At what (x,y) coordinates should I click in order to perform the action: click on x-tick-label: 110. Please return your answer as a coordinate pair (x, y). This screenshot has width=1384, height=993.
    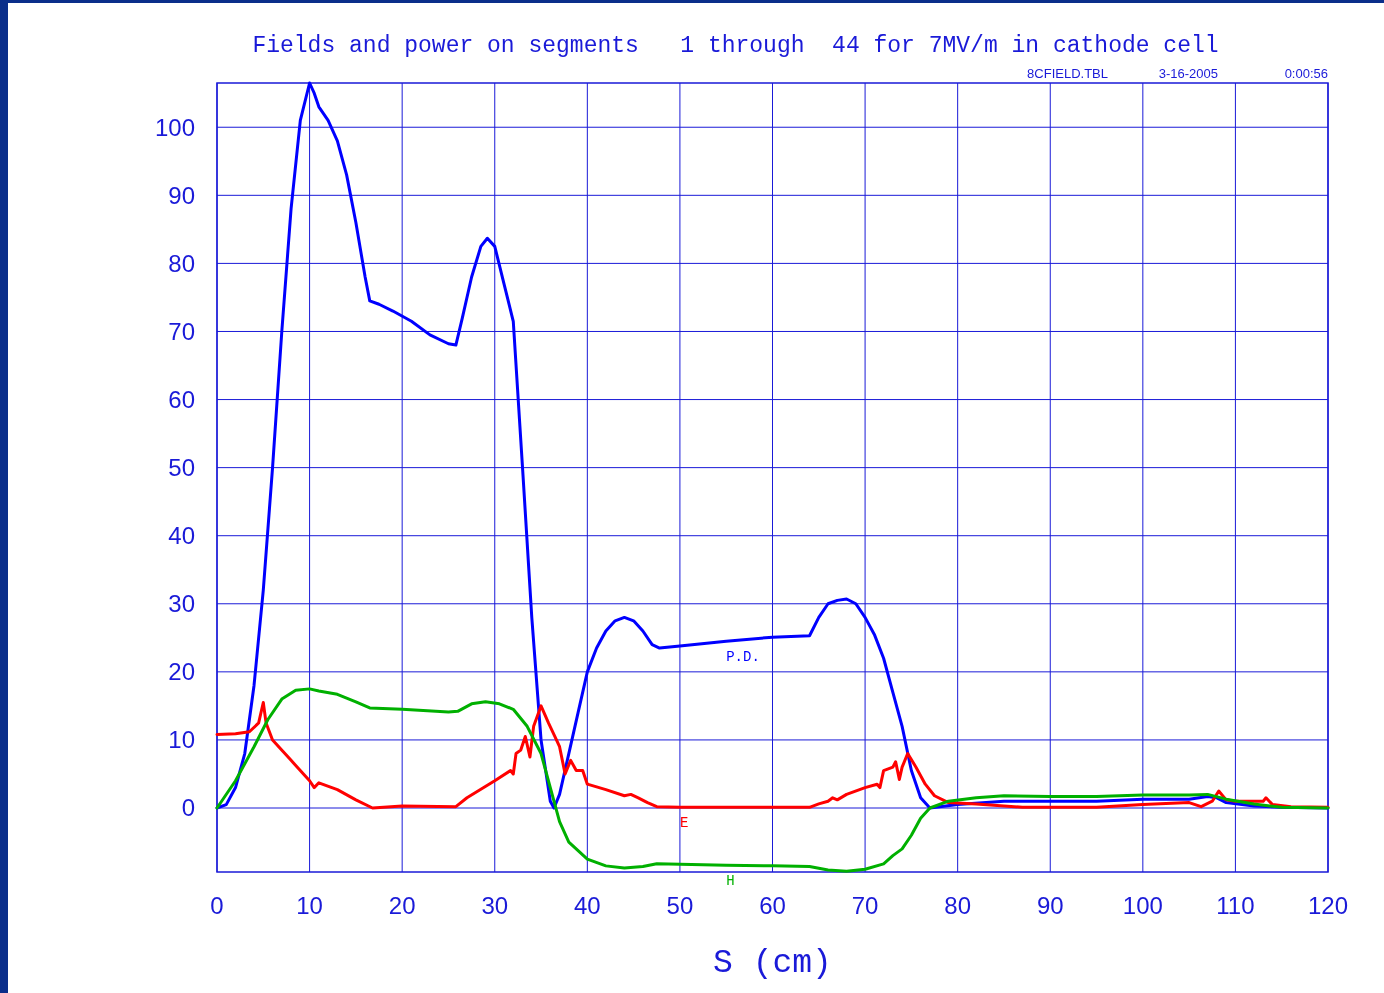
    Looking at the image, I should click on (1235, 905).